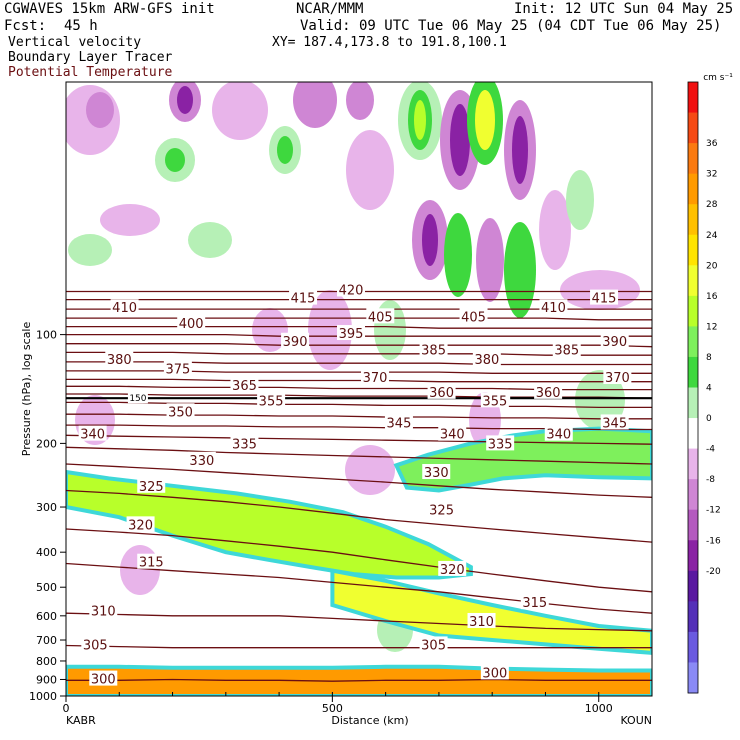 Image resolution: width=740 pixels, height=740 pixels. I want to click on theta-label-355: 355, so click(494, 401).